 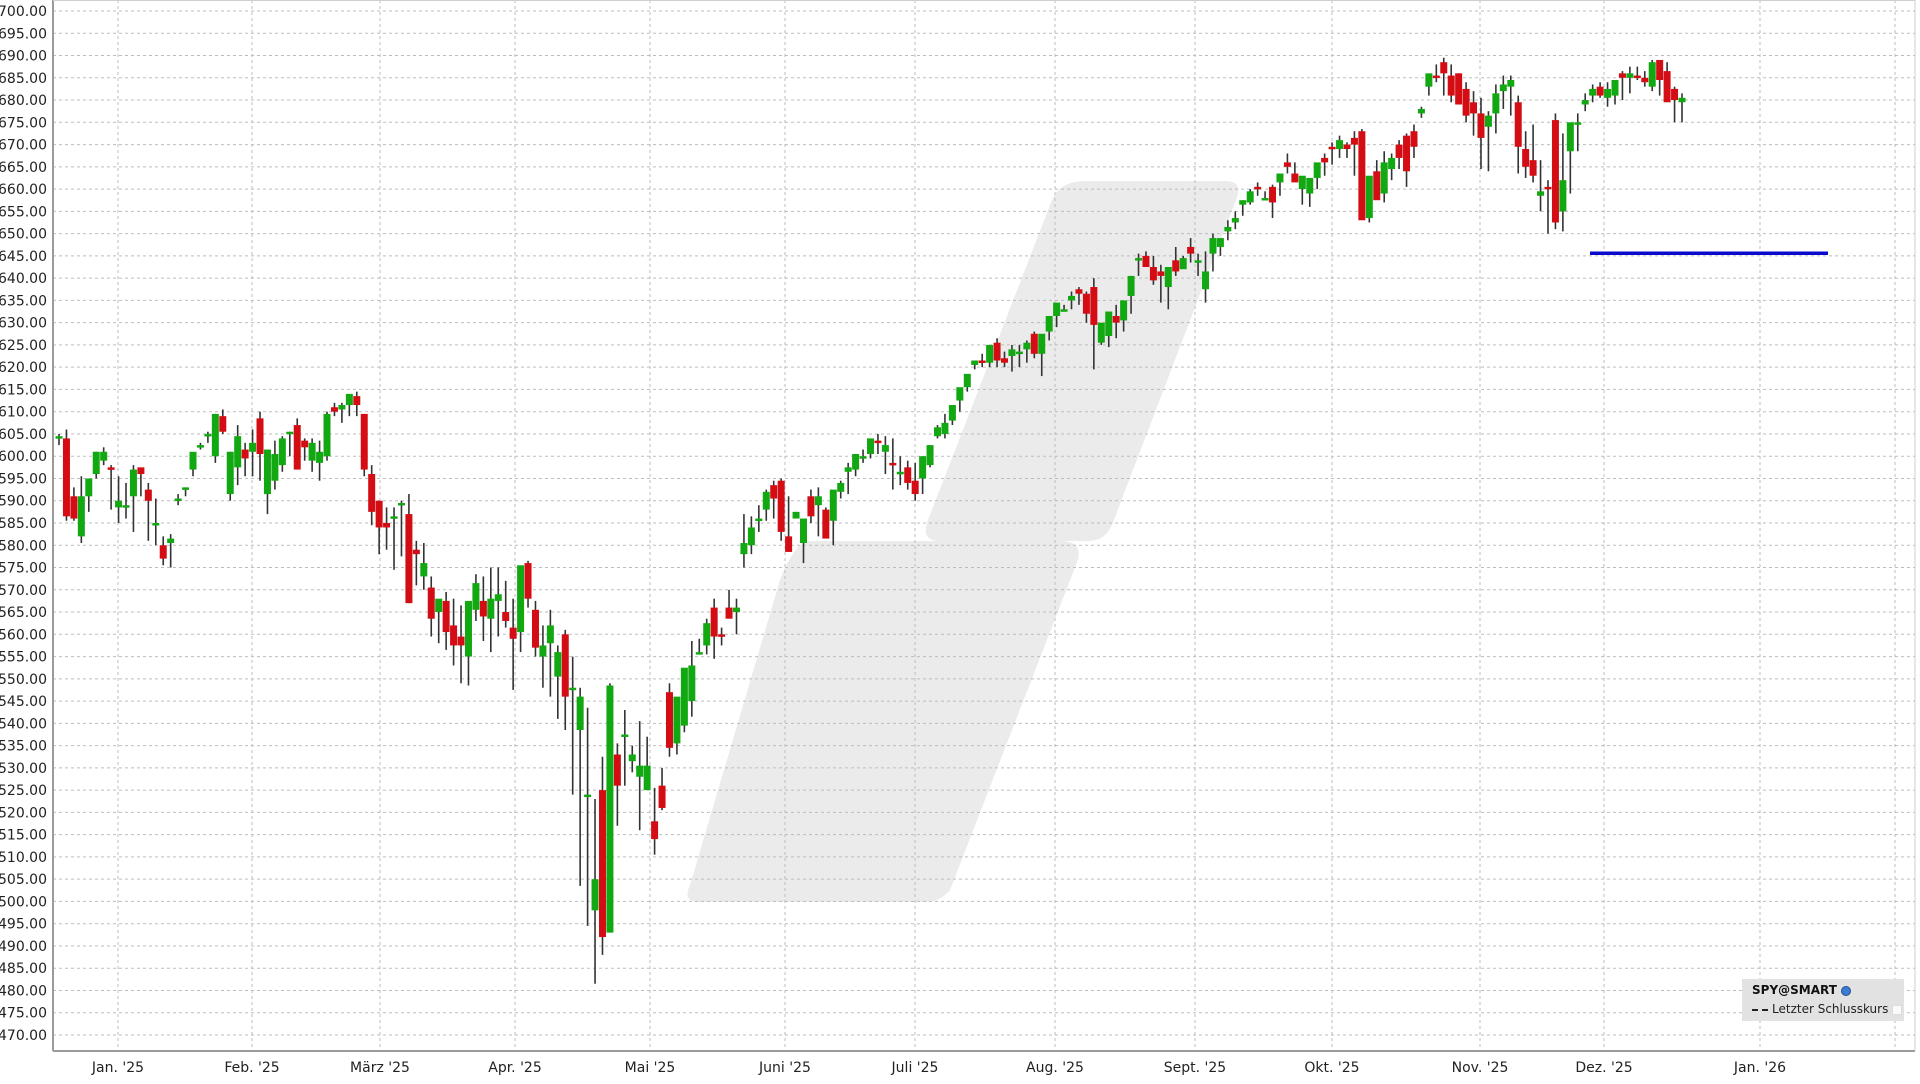 I want to click on y-tick-label: 590.00, so click(x=23, y=502).